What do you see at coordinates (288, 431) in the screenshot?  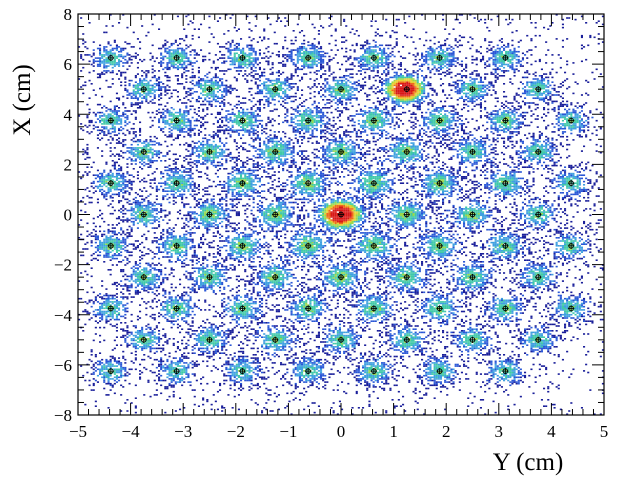 I see `x-tick-label: −1` at bounding box center [288, 431].